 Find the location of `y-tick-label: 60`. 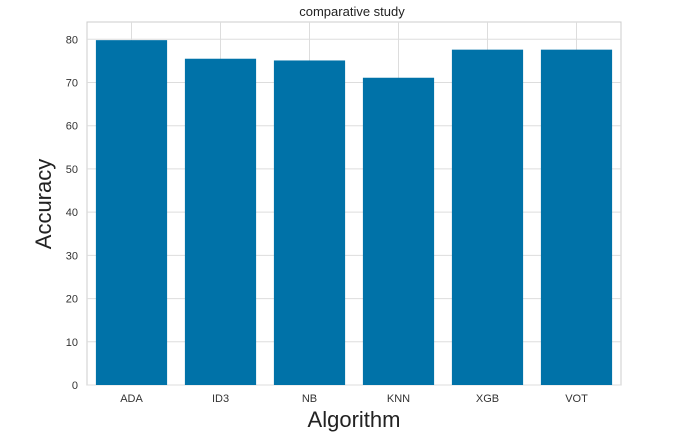

y-tick-label: 60 is located at coordinates (72, 127).